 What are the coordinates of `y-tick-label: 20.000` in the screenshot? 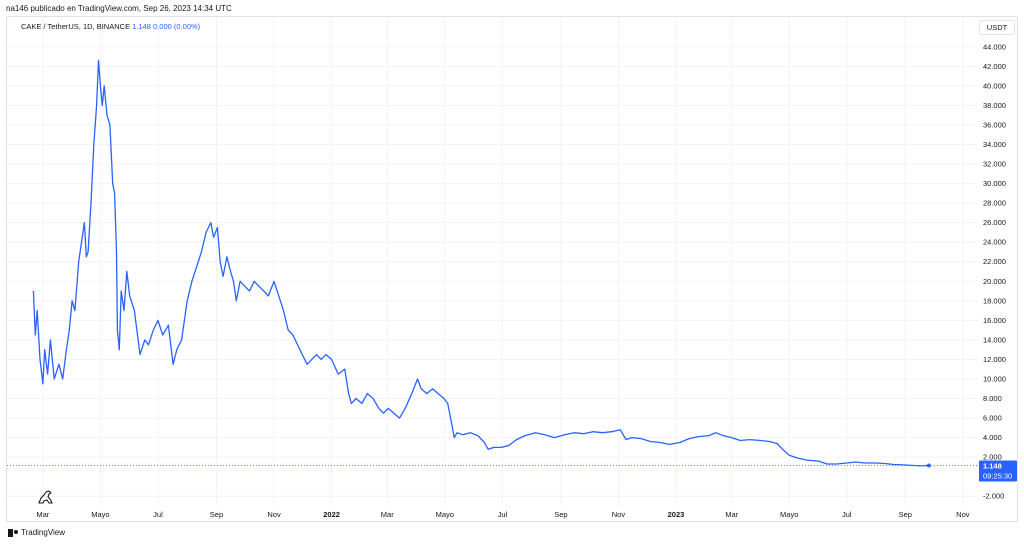 It's located at (994, 281).